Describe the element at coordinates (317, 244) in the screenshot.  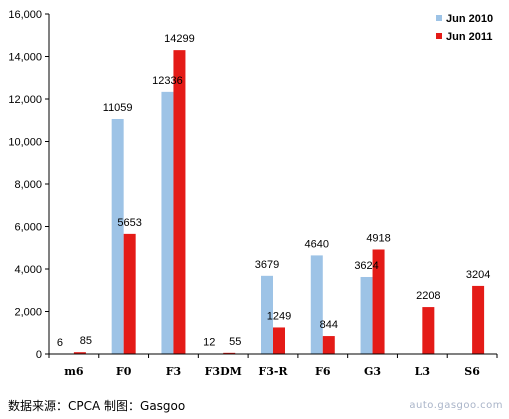
I see `data-label: 4640` at that location.